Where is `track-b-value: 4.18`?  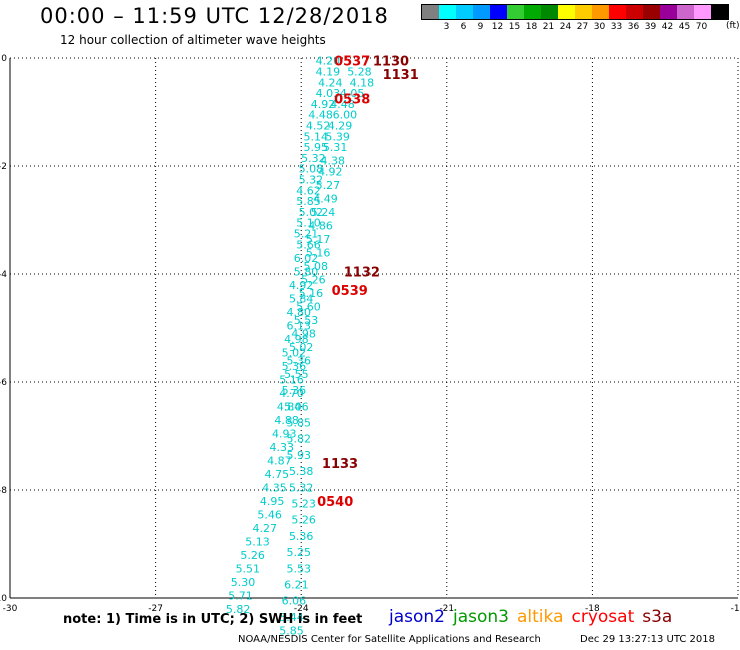 track-b-value: 4.18 is located at coordinates (362, 82).